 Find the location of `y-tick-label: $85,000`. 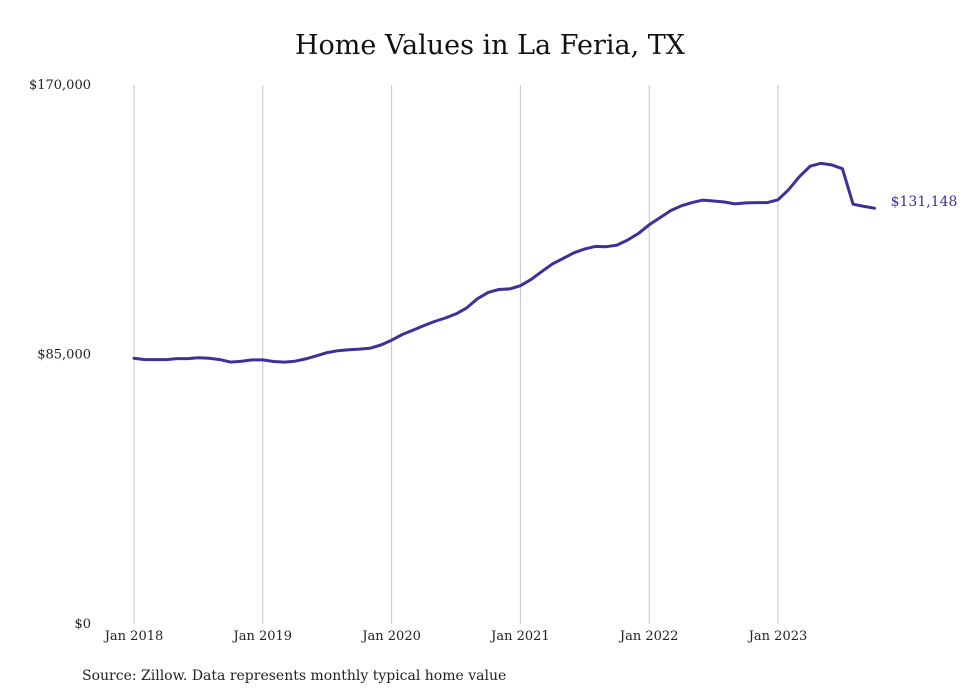

y-tick-label: $85,000 is located at coordinates (64, 355).